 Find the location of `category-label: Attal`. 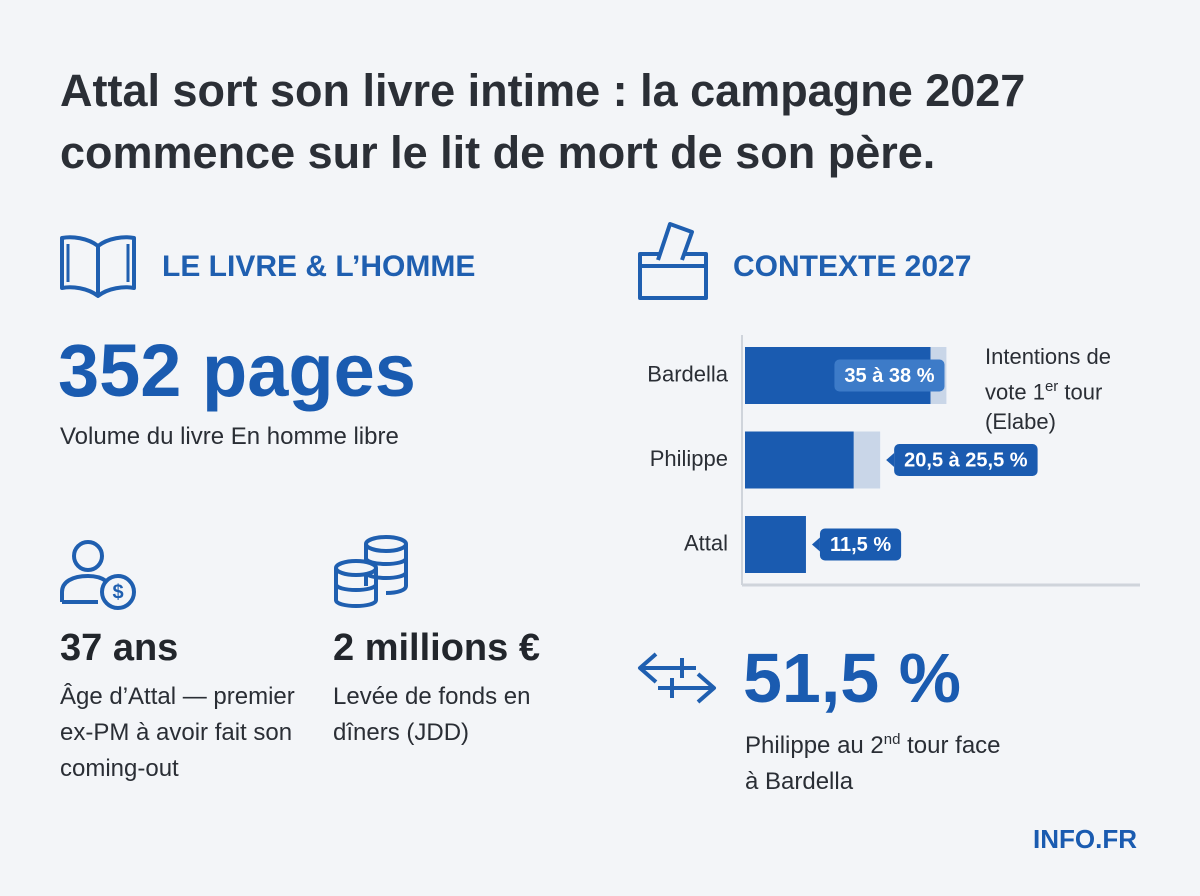

category-label: Attal is located at coordinates (706, 542).